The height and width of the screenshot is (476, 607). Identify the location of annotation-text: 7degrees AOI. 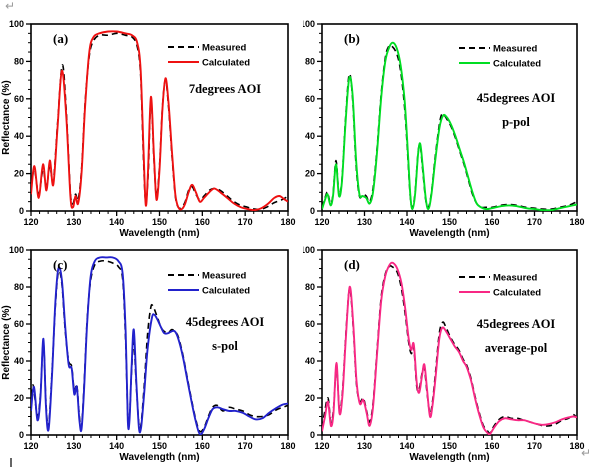
(225, 89).